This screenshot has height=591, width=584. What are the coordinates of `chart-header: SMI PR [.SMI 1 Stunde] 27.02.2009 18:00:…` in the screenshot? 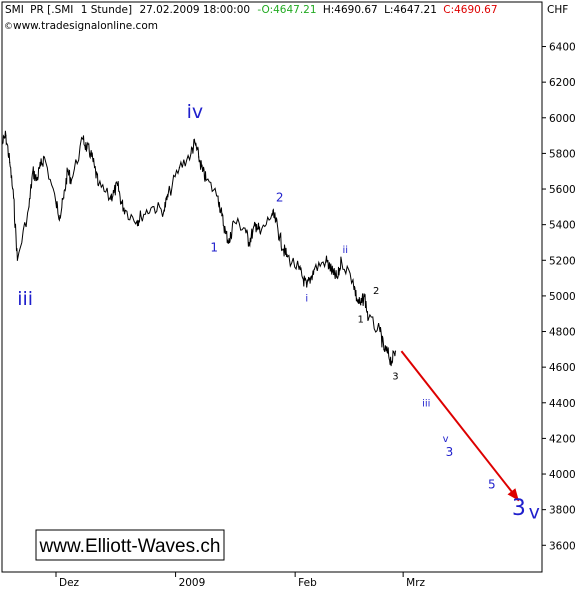 It's located at (251, 18).